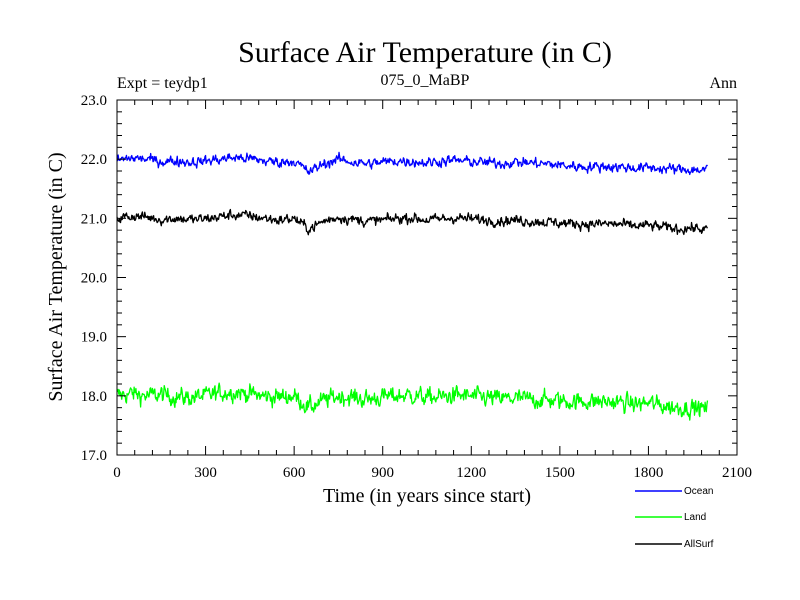 The width and height of the screenshot is (800, 600). I want to click on legend-label-land: Land, so click(695, 517).